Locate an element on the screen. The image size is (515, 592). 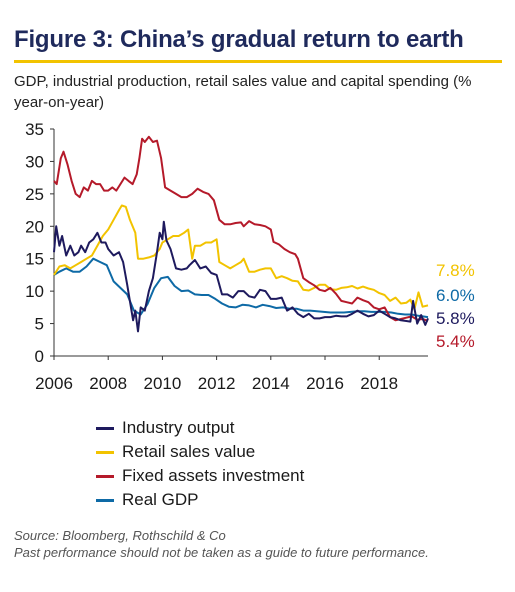
x-tick-label: 2010 is located at coordinates (162, 383).